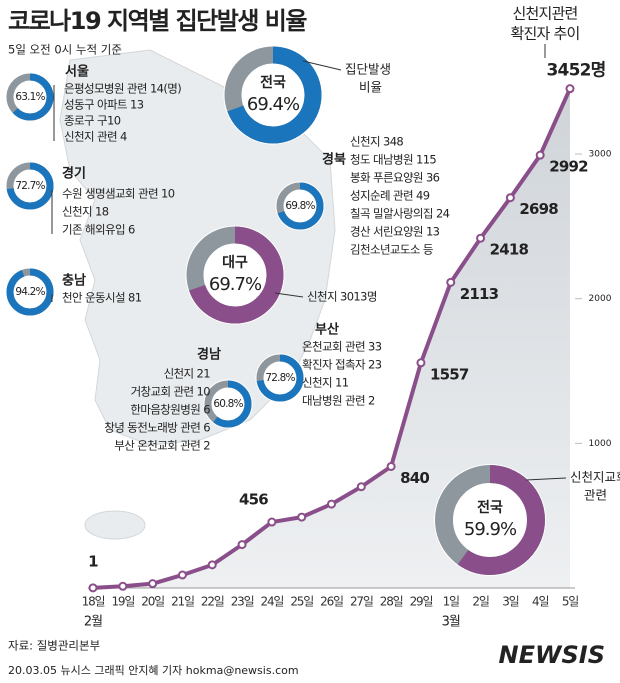 The image size is (620, 683). I want to click on donut-percent: 69.7%, so click(235, 284).